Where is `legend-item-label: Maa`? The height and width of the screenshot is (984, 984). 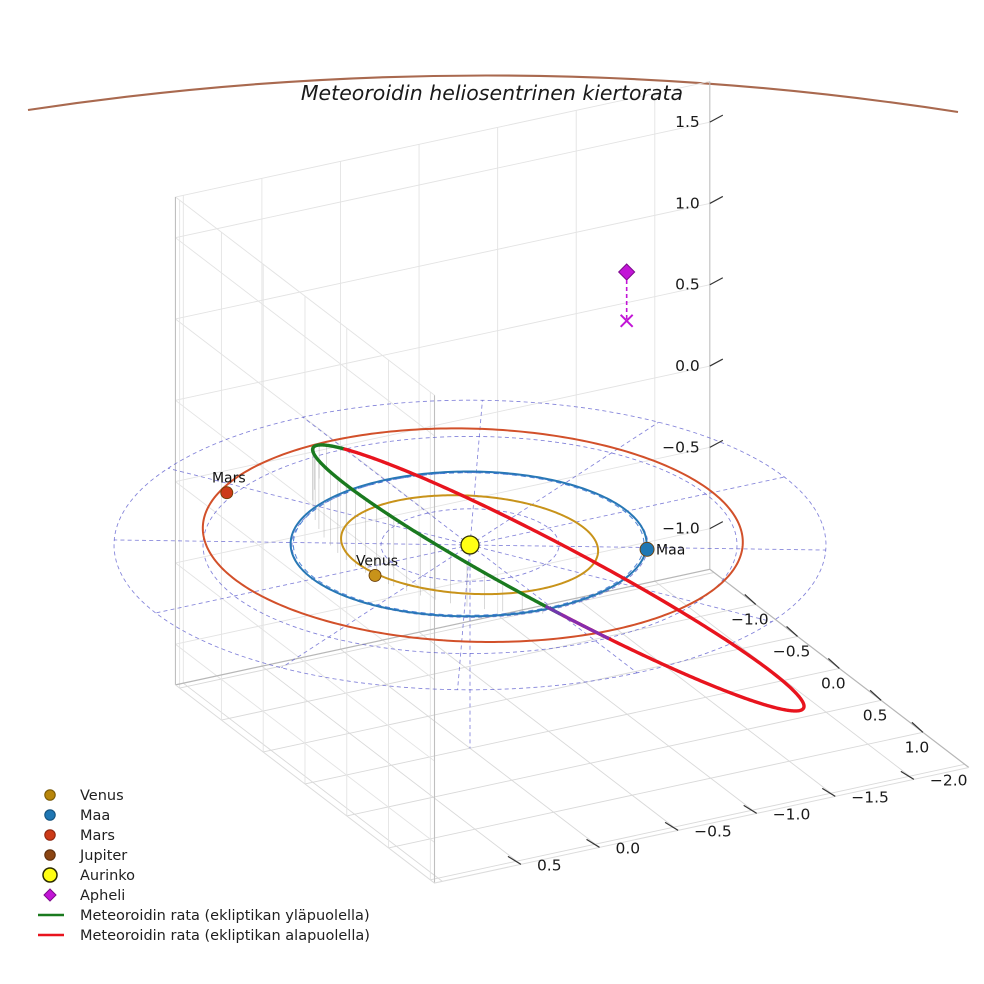 legend-item-label: Maa is located at coordinates (95, 816).